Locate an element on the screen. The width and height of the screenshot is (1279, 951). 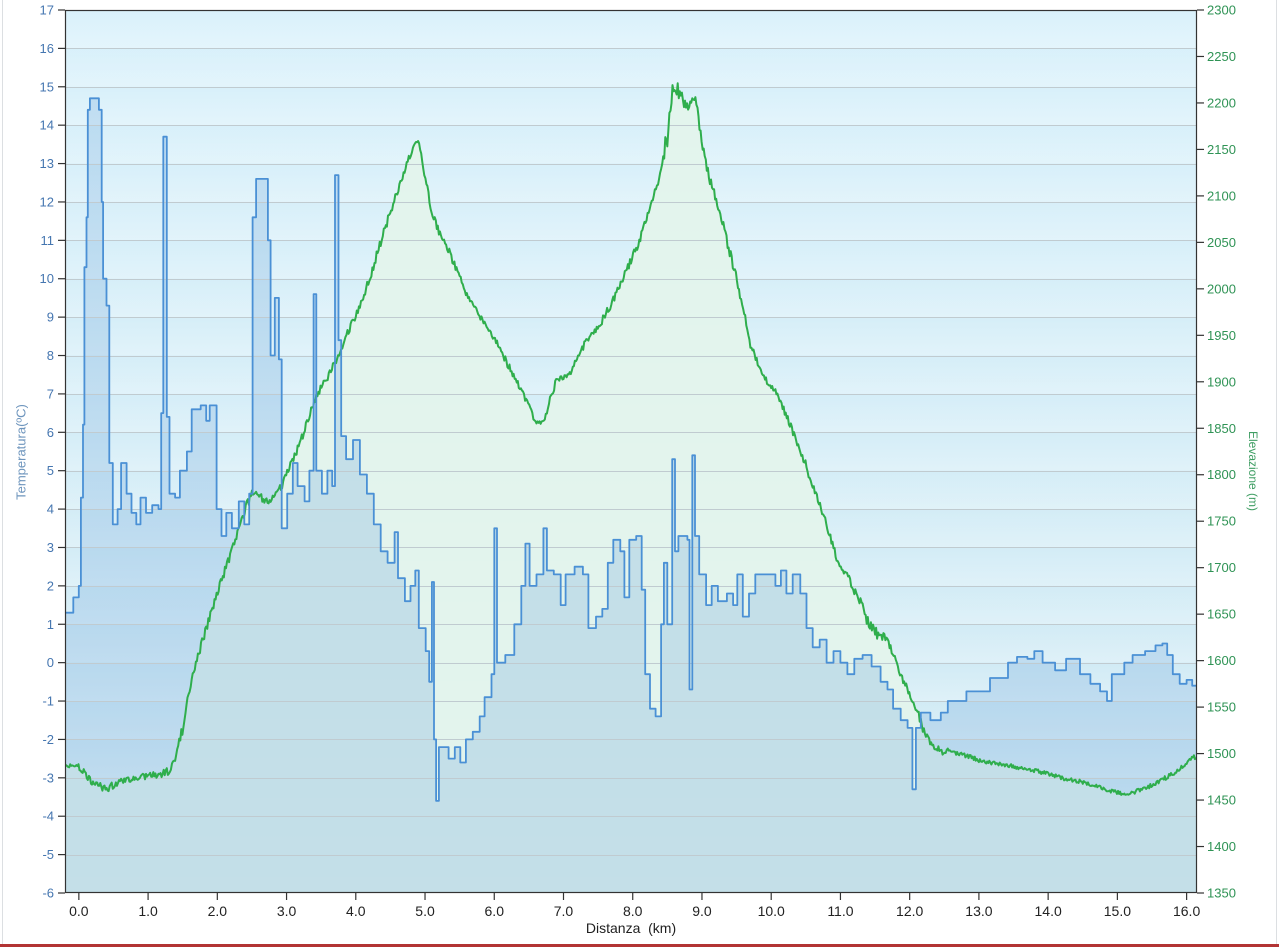
svg-text: 2 is located at coordinates (50, 585).